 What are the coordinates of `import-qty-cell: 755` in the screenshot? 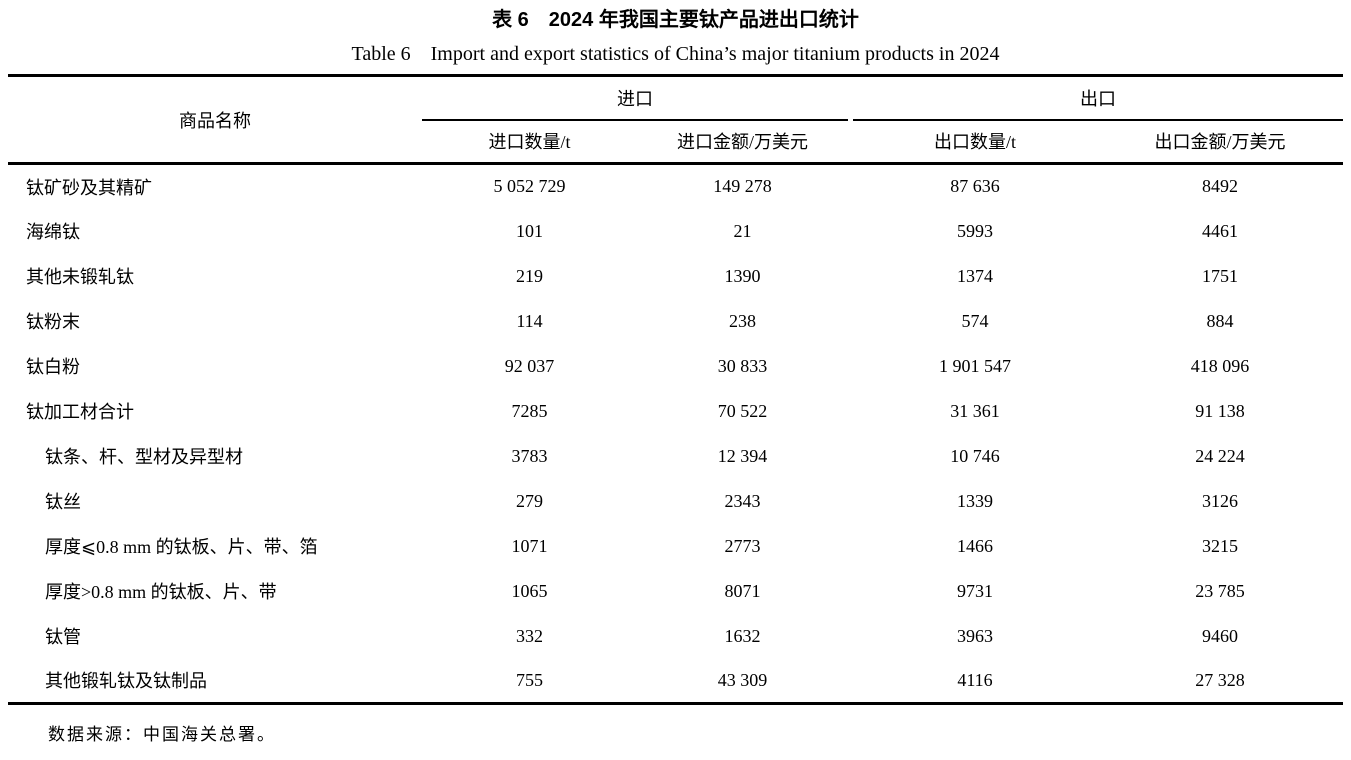 It's located at (529, 679).